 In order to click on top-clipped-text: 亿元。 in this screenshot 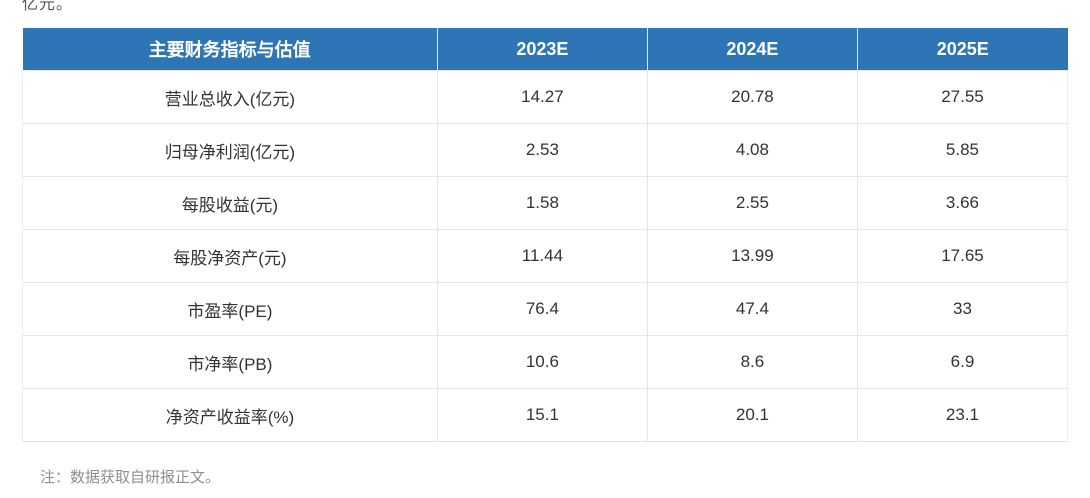, I will do `click(172, 5)`.